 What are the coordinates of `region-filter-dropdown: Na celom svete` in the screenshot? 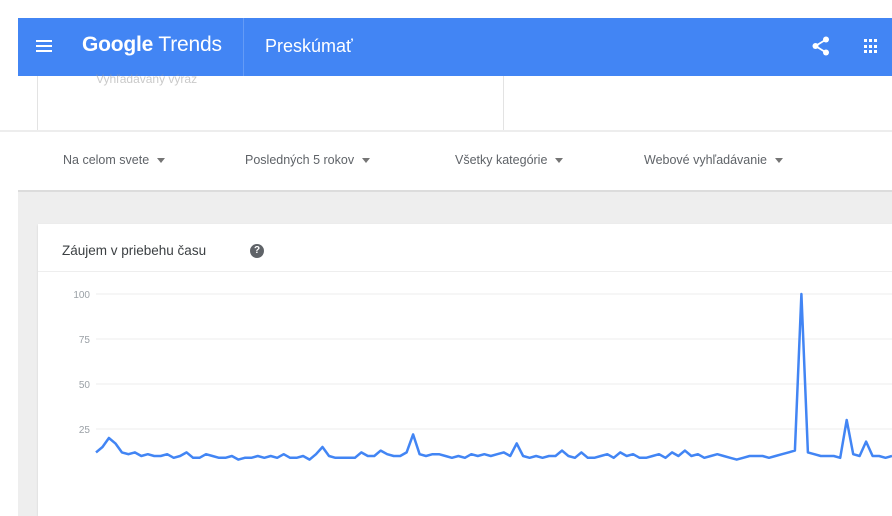 It's located at (114, 160).